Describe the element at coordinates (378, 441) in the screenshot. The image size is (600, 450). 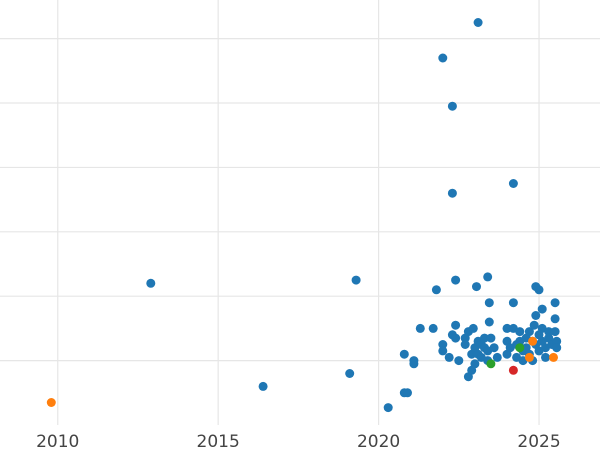
I see `x-tick-label: 2020` at that location.